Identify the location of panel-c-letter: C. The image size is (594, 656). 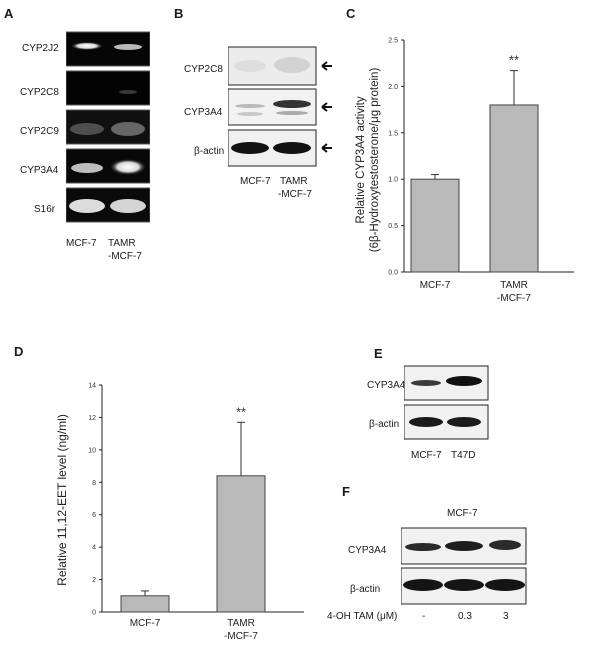
(351, 13).